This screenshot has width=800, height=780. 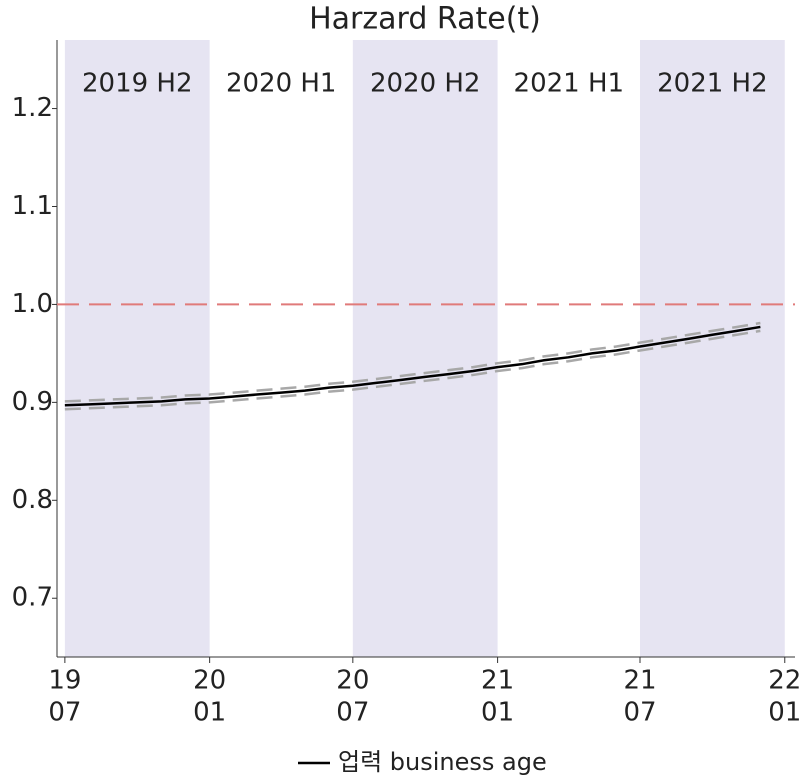 I want to click on period-label: 2019 H2, so click(x=137, y=84).